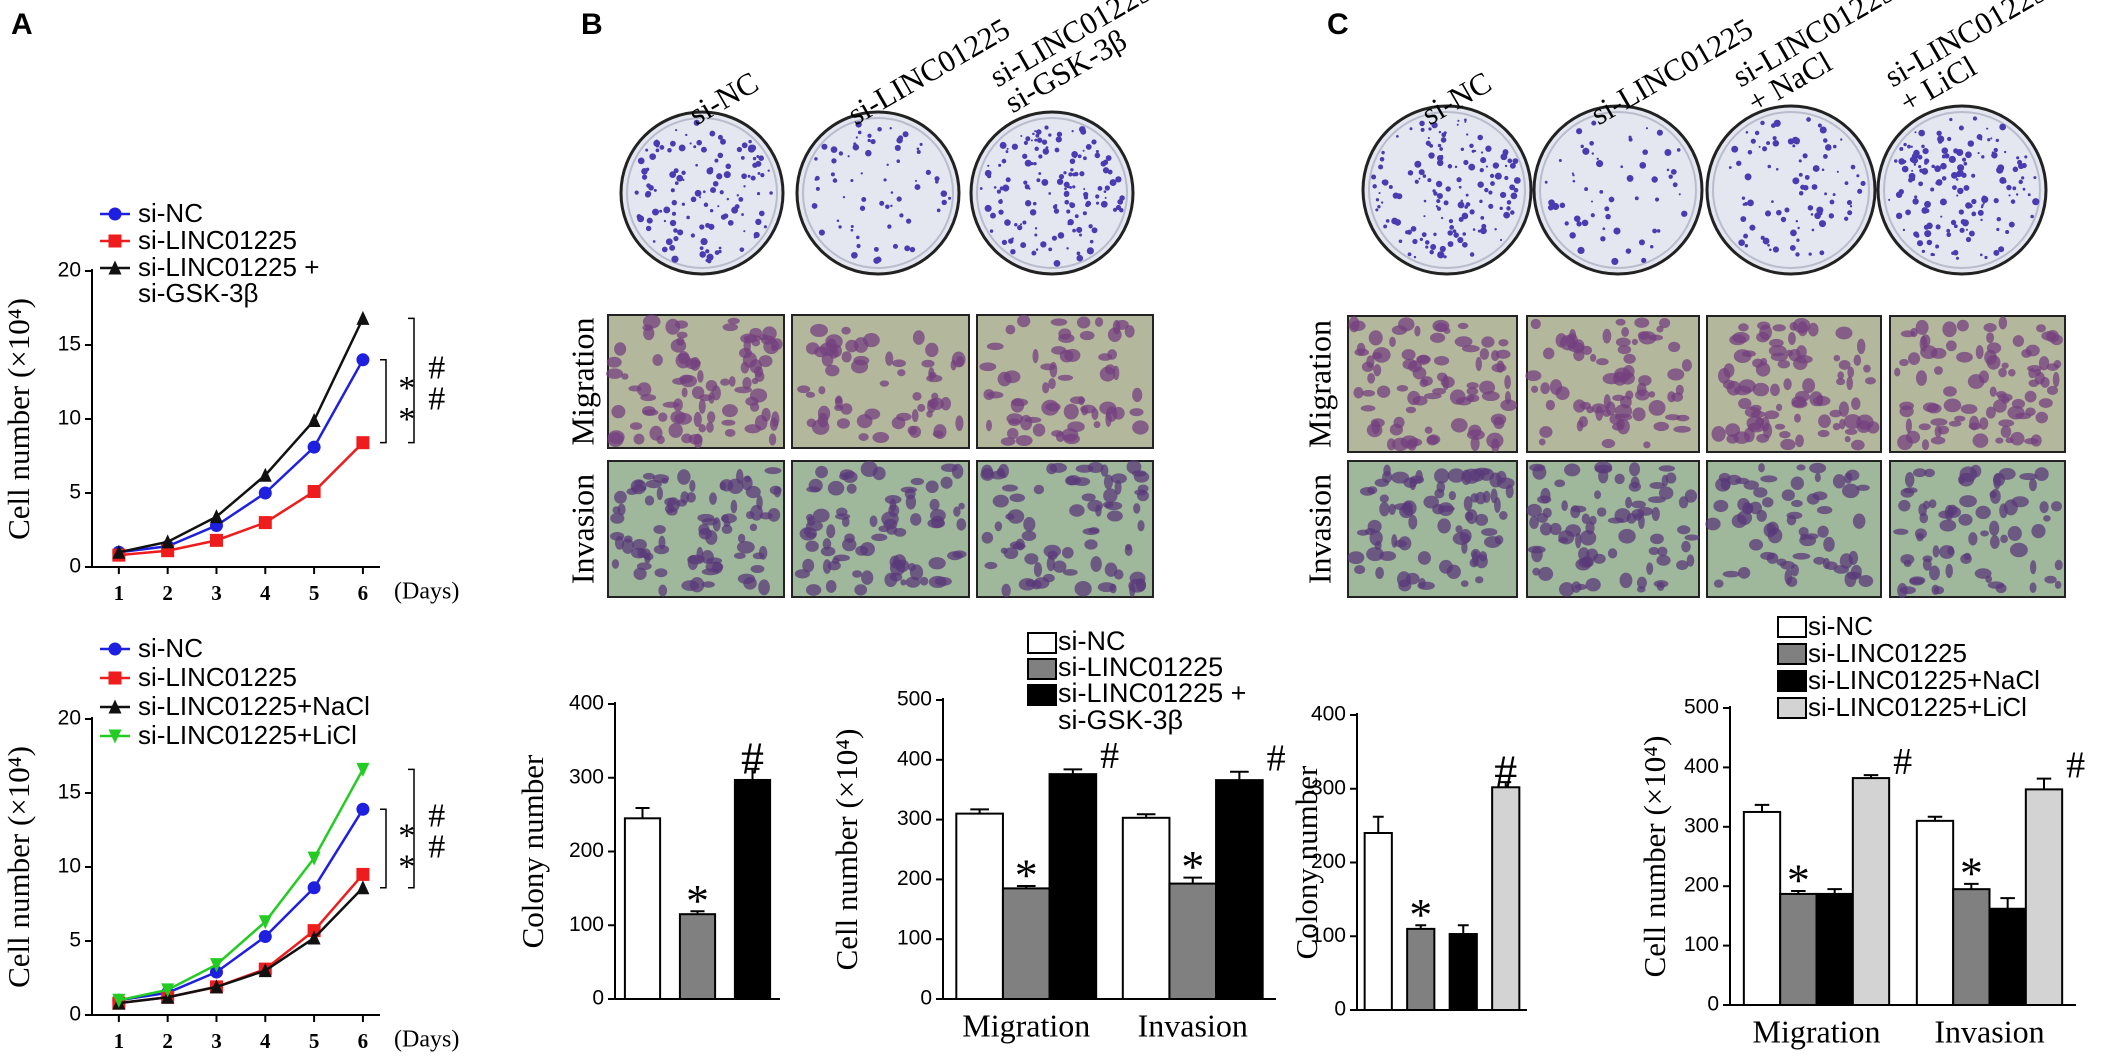 This screenshot has height=1061, width=2128. What do you see at coordinates (115, 678) in the screenshot?
I see `legend-marker` at bounding box center [115, 678].